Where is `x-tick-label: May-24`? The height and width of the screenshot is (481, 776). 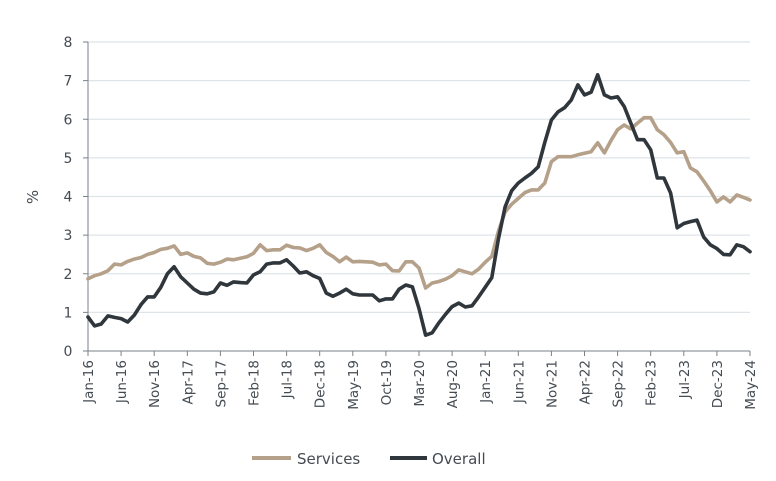 x-tick-label: May-24 is located at coordinates (751, 385).